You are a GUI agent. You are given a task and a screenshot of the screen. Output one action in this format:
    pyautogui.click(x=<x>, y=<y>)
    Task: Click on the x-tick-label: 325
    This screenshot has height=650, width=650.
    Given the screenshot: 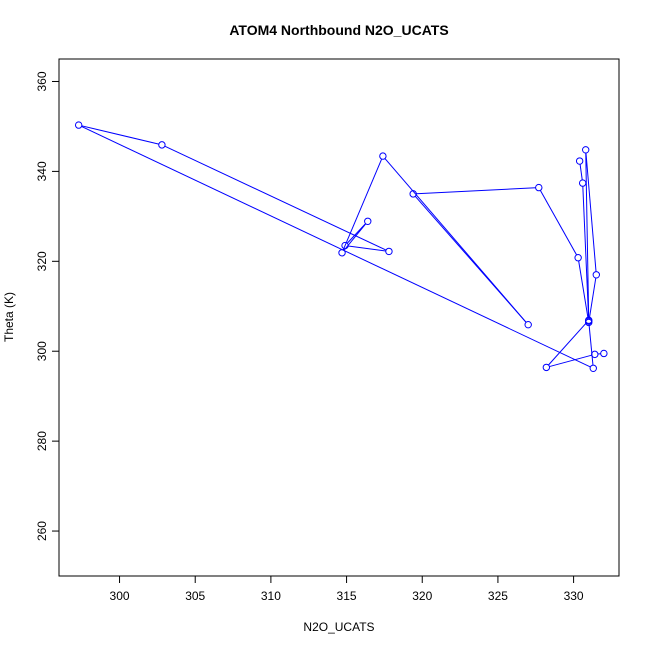 What is the action you would take?
    pyautogui.click(x=498, y=596)
    